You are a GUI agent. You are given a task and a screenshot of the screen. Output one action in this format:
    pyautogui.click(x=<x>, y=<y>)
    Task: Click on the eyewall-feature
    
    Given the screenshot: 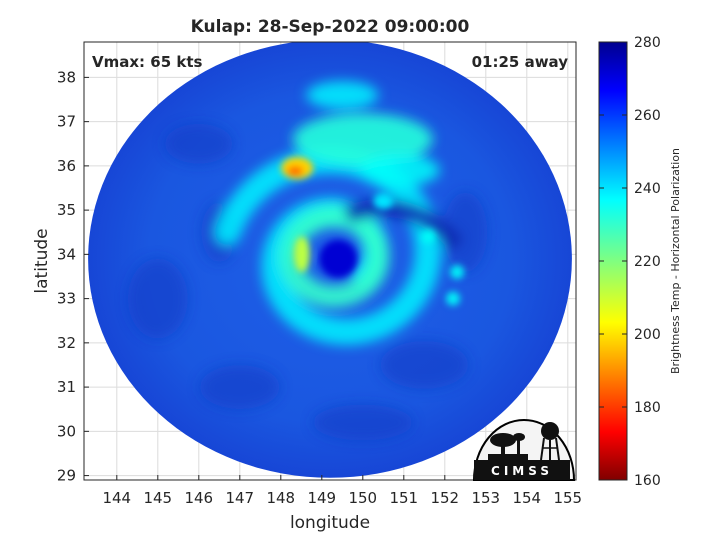 What is the action you would take?
    pyautogui.click(x=301, y=254)
    